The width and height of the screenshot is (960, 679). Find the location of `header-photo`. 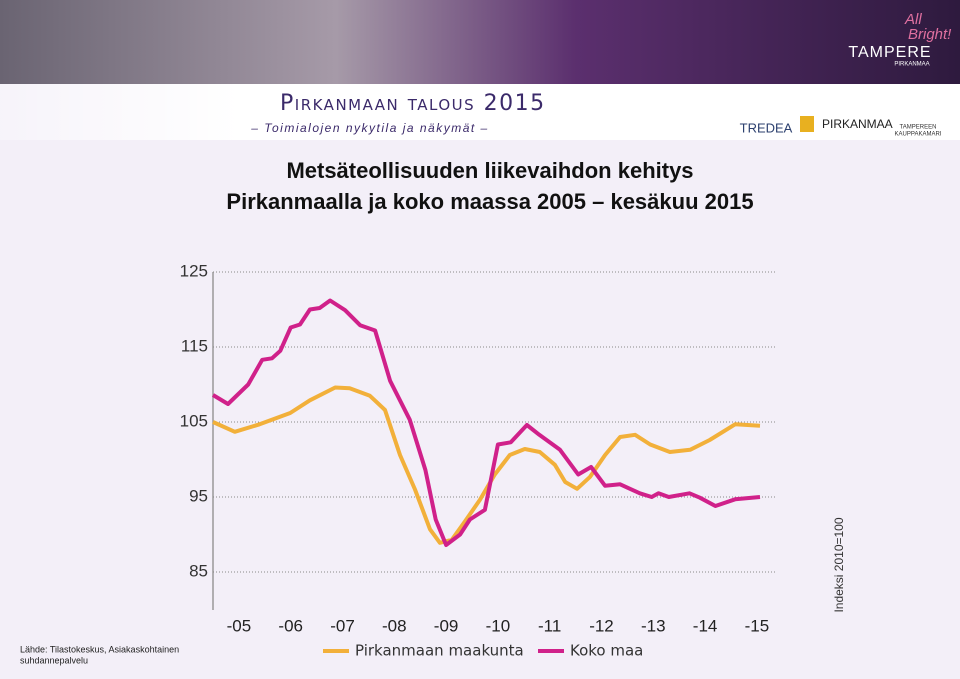

header-photo is located at coordinates (480, 42).